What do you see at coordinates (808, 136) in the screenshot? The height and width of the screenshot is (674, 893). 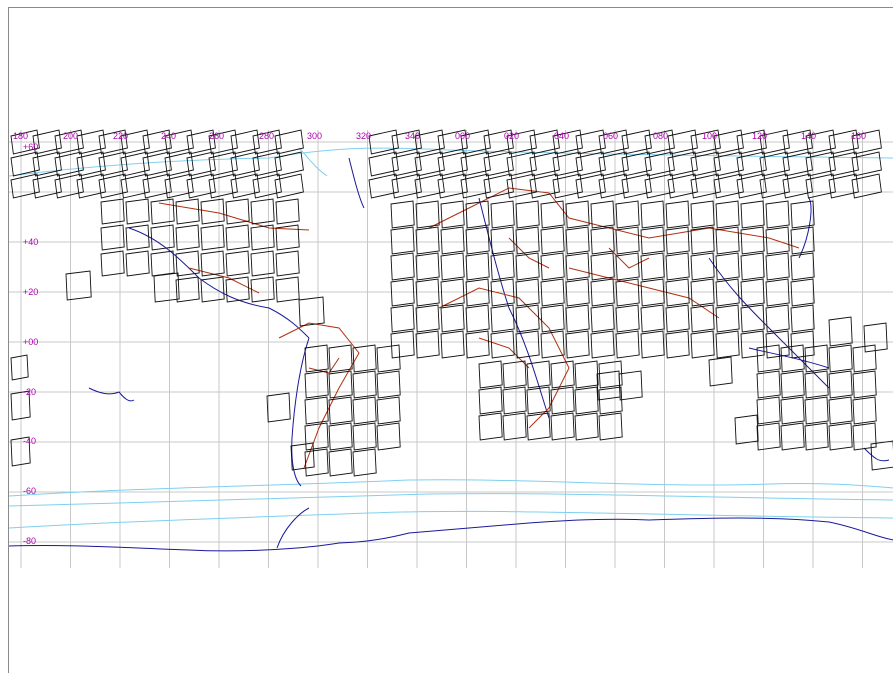 I see `lon-label: 140` at bounding box center [808, 136].